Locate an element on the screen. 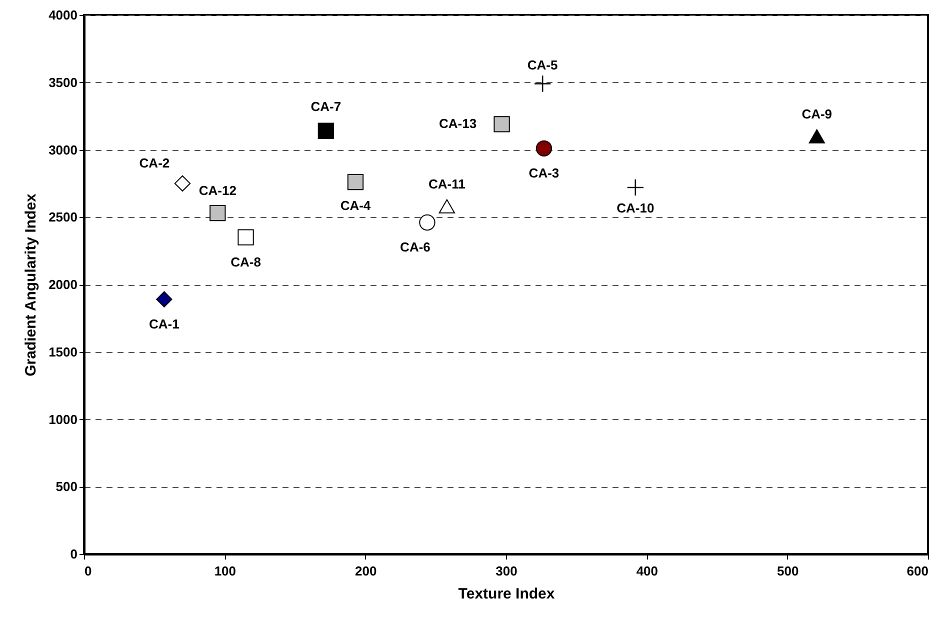 The height and width of the screenshot is (624, 946). series-label: CA-13 is located at coordinates (457, 124).